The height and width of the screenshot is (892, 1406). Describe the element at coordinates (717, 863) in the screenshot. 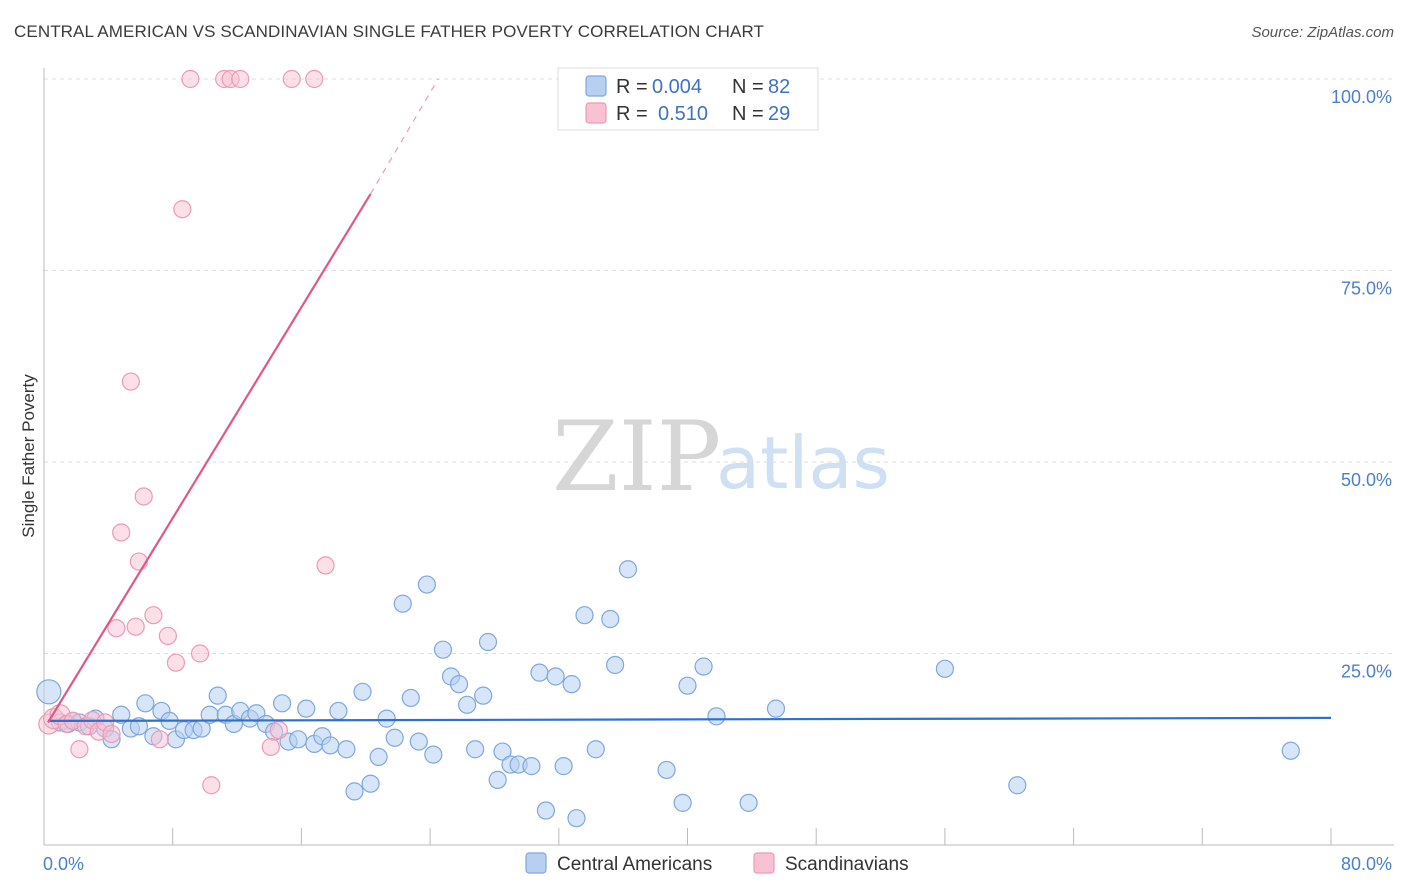

I see `bottom-legend: Central Americans Scandinavians` at that location.